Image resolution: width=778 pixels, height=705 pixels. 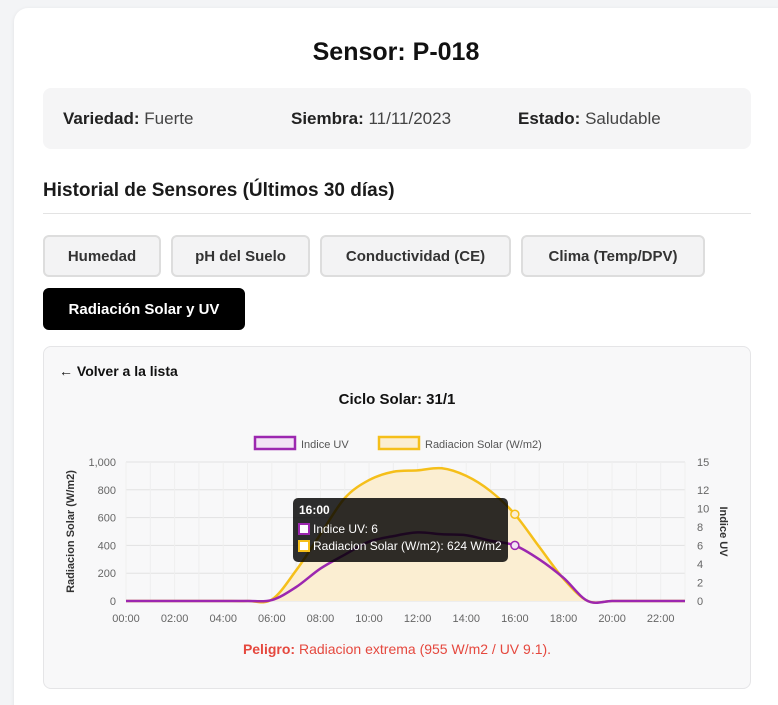 I want to click on back-to-list-link: ← Volver a la lista, so click(x=118, y=371).